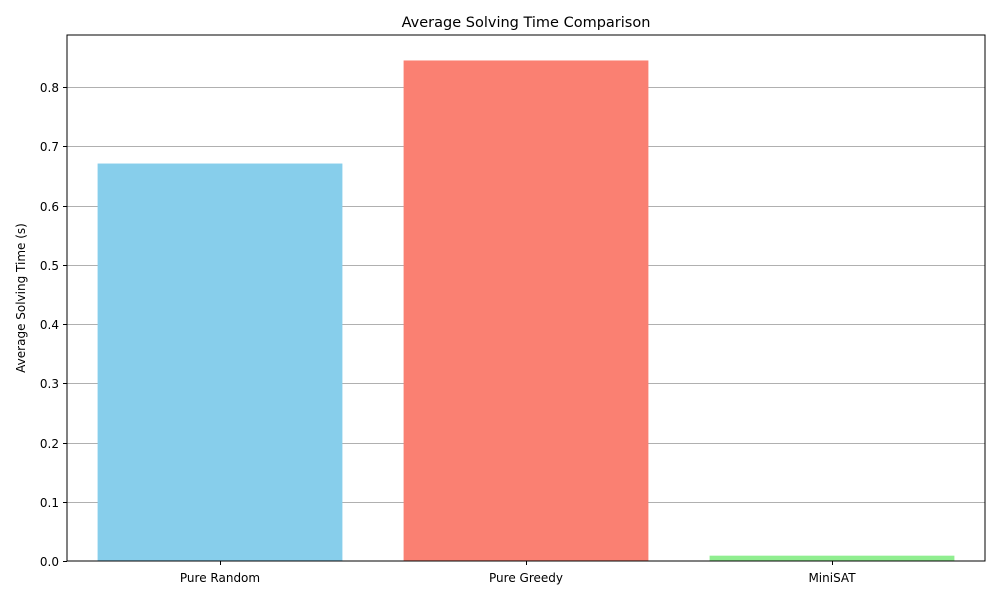  What do you see at coordinates (832, 578) in the screenshot?
I see `x-tick-label: MiniSAT` at bounding box center [832, 578].